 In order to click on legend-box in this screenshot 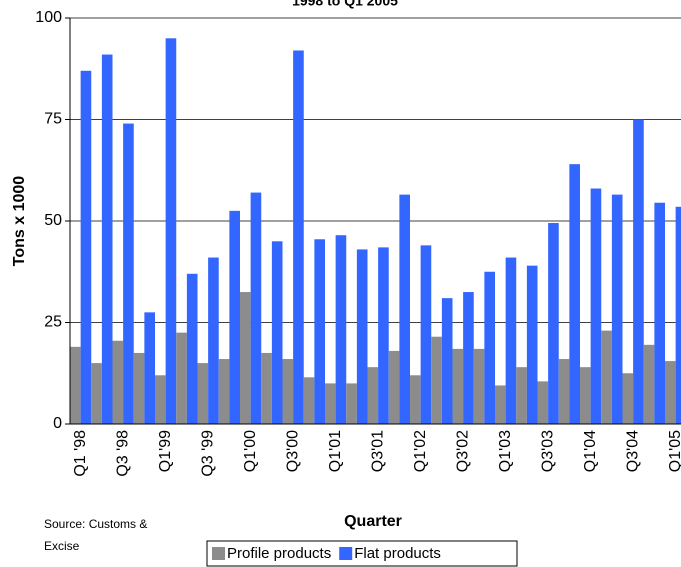, I will do `click(362, 553)`.